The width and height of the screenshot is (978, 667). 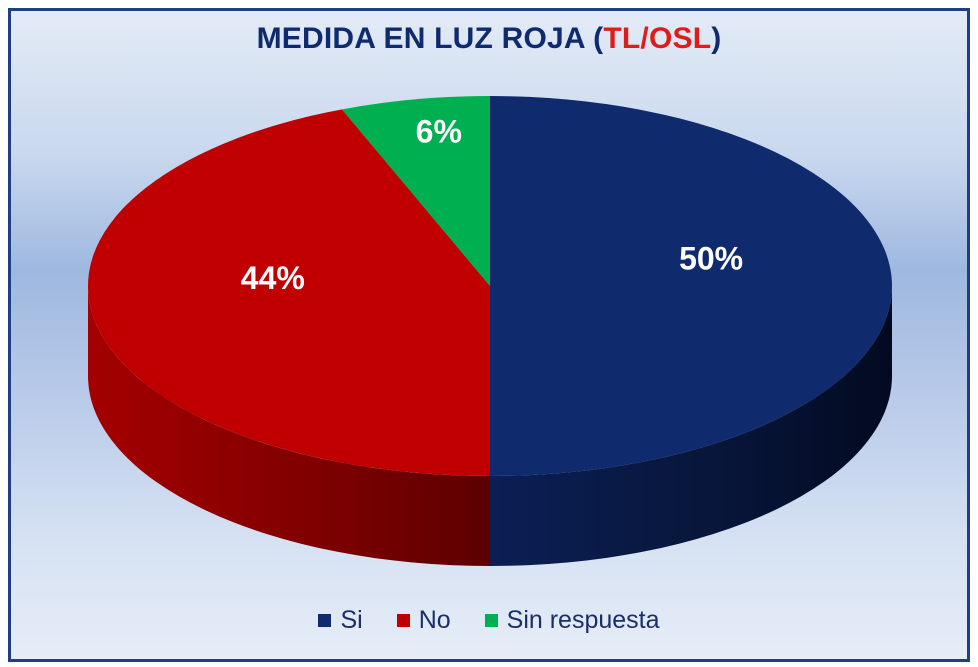 I want to click on legend-item-si: Si, so click(x=340, y=620).